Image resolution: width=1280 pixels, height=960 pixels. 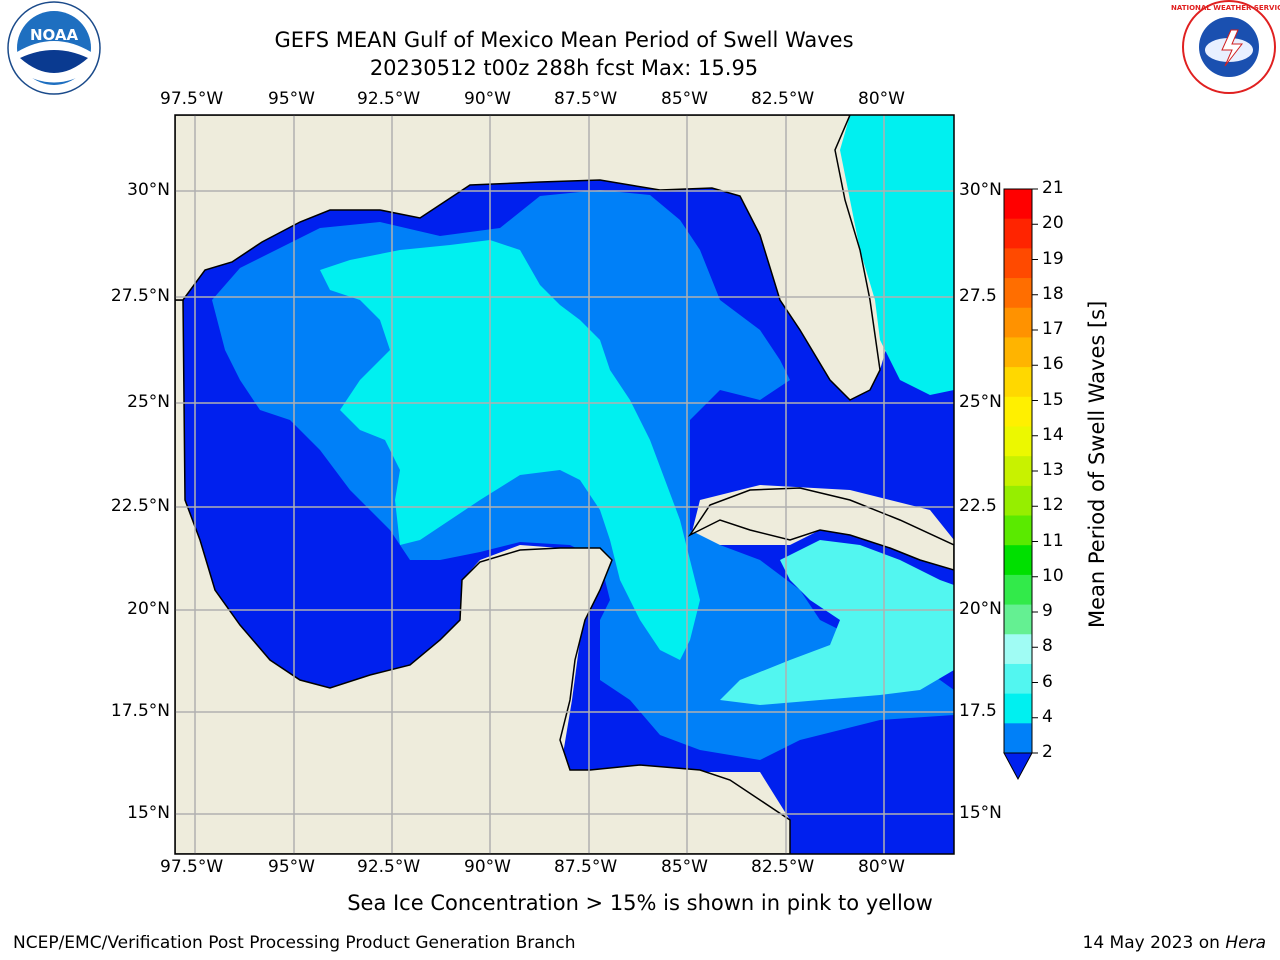 What do you see at coordinates (820, 529) in the screenshot?
I see `land-cuba` at bounding box center [820, 529].